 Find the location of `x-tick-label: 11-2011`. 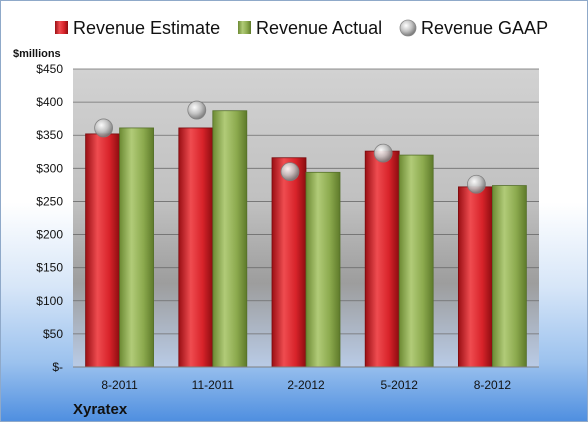

x-tick-label: 11-2011 is located at coordinates (213, 385).